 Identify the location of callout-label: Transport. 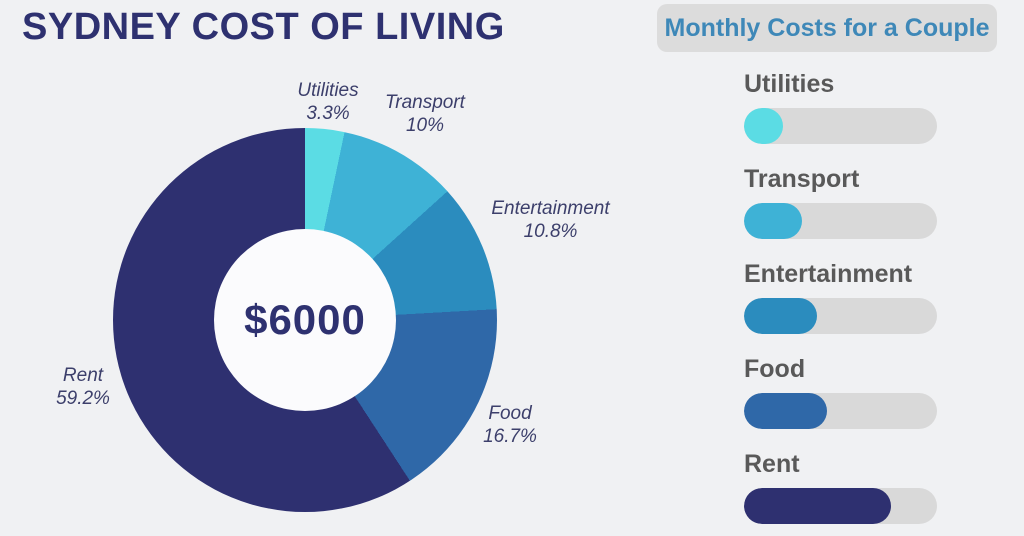
(425, 102).